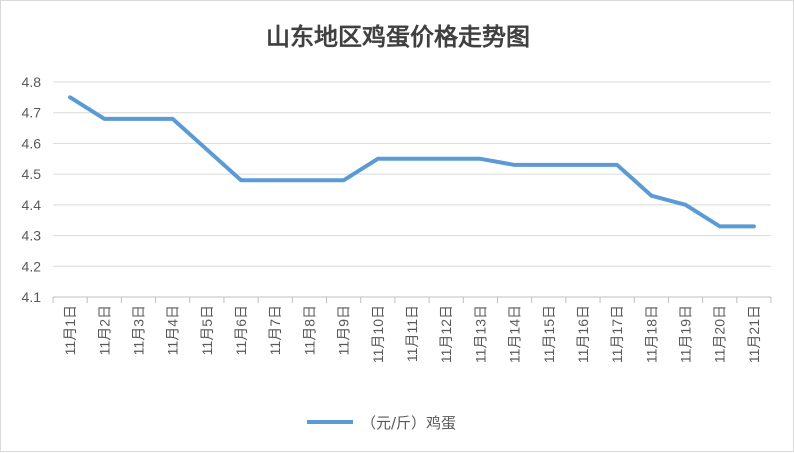 This screenshot has height=453, width=794. I want to click on x-tick-label: 11月2日, so click(104, 330).